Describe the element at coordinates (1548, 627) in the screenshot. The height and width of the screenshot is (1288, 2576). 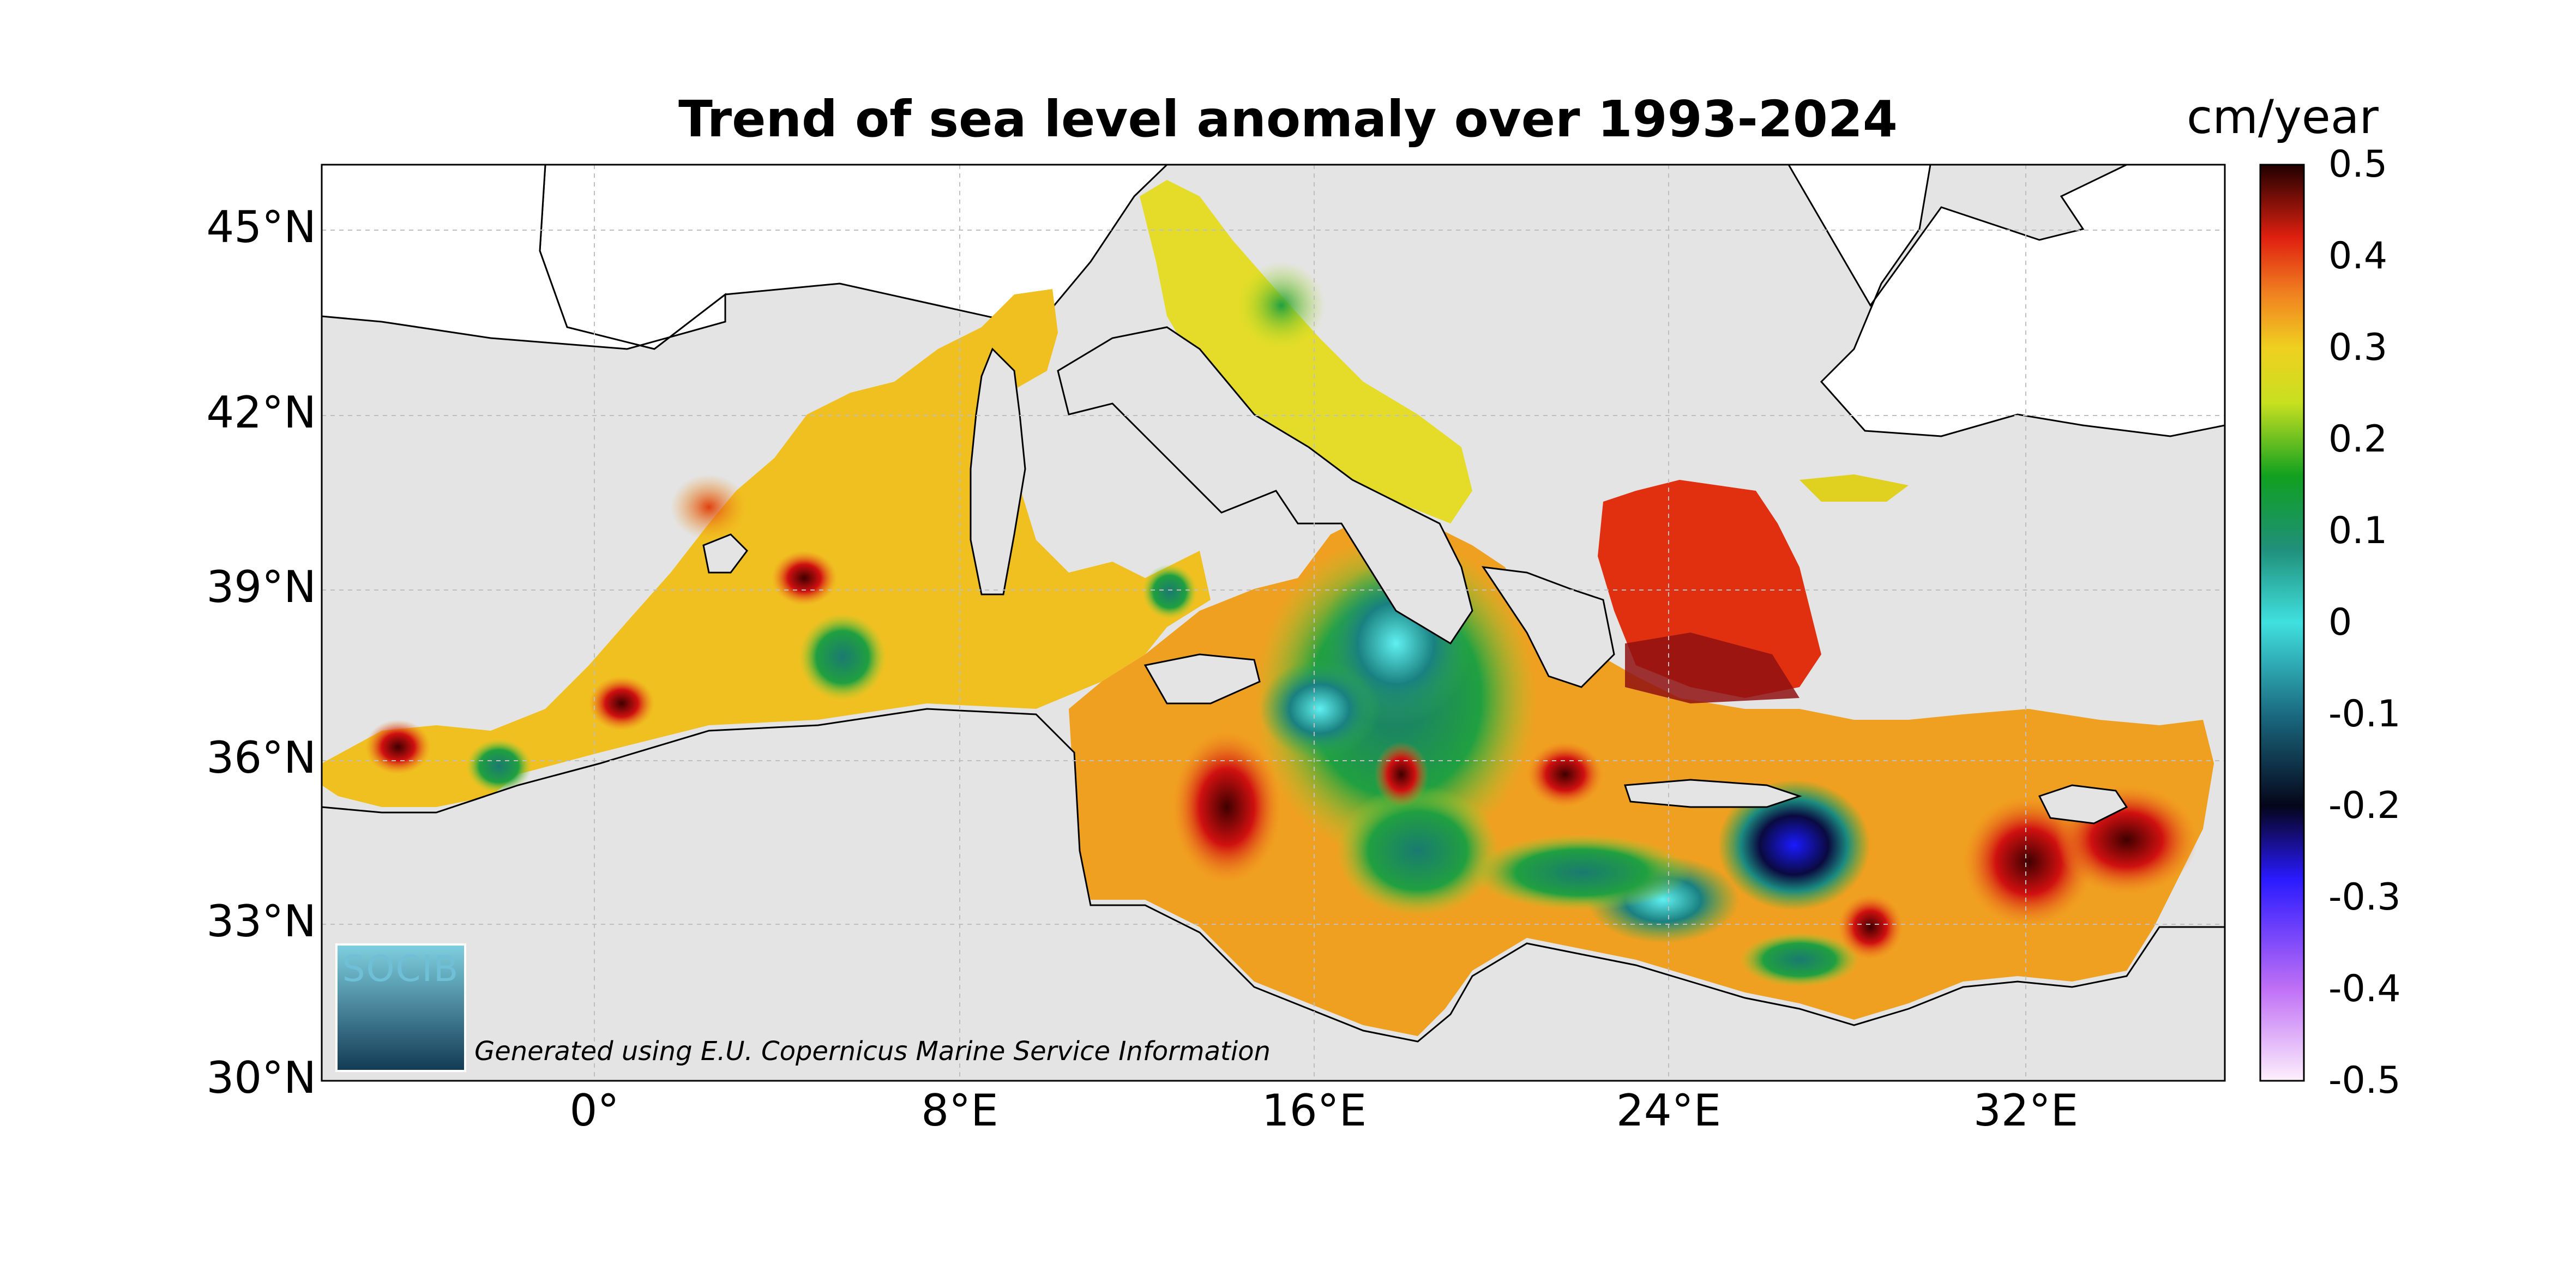
I see `land-greece` at that location.